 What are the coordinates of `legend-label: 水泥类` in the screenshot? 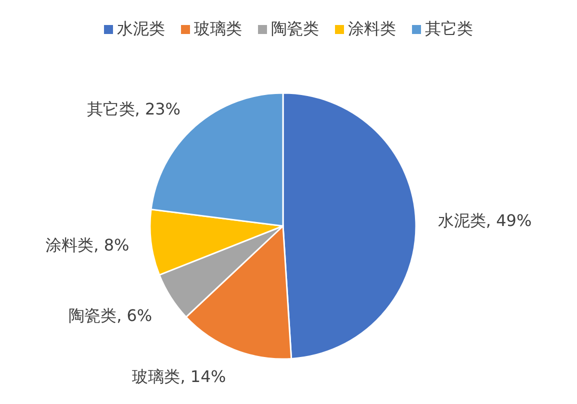 It's located at (141, 28).